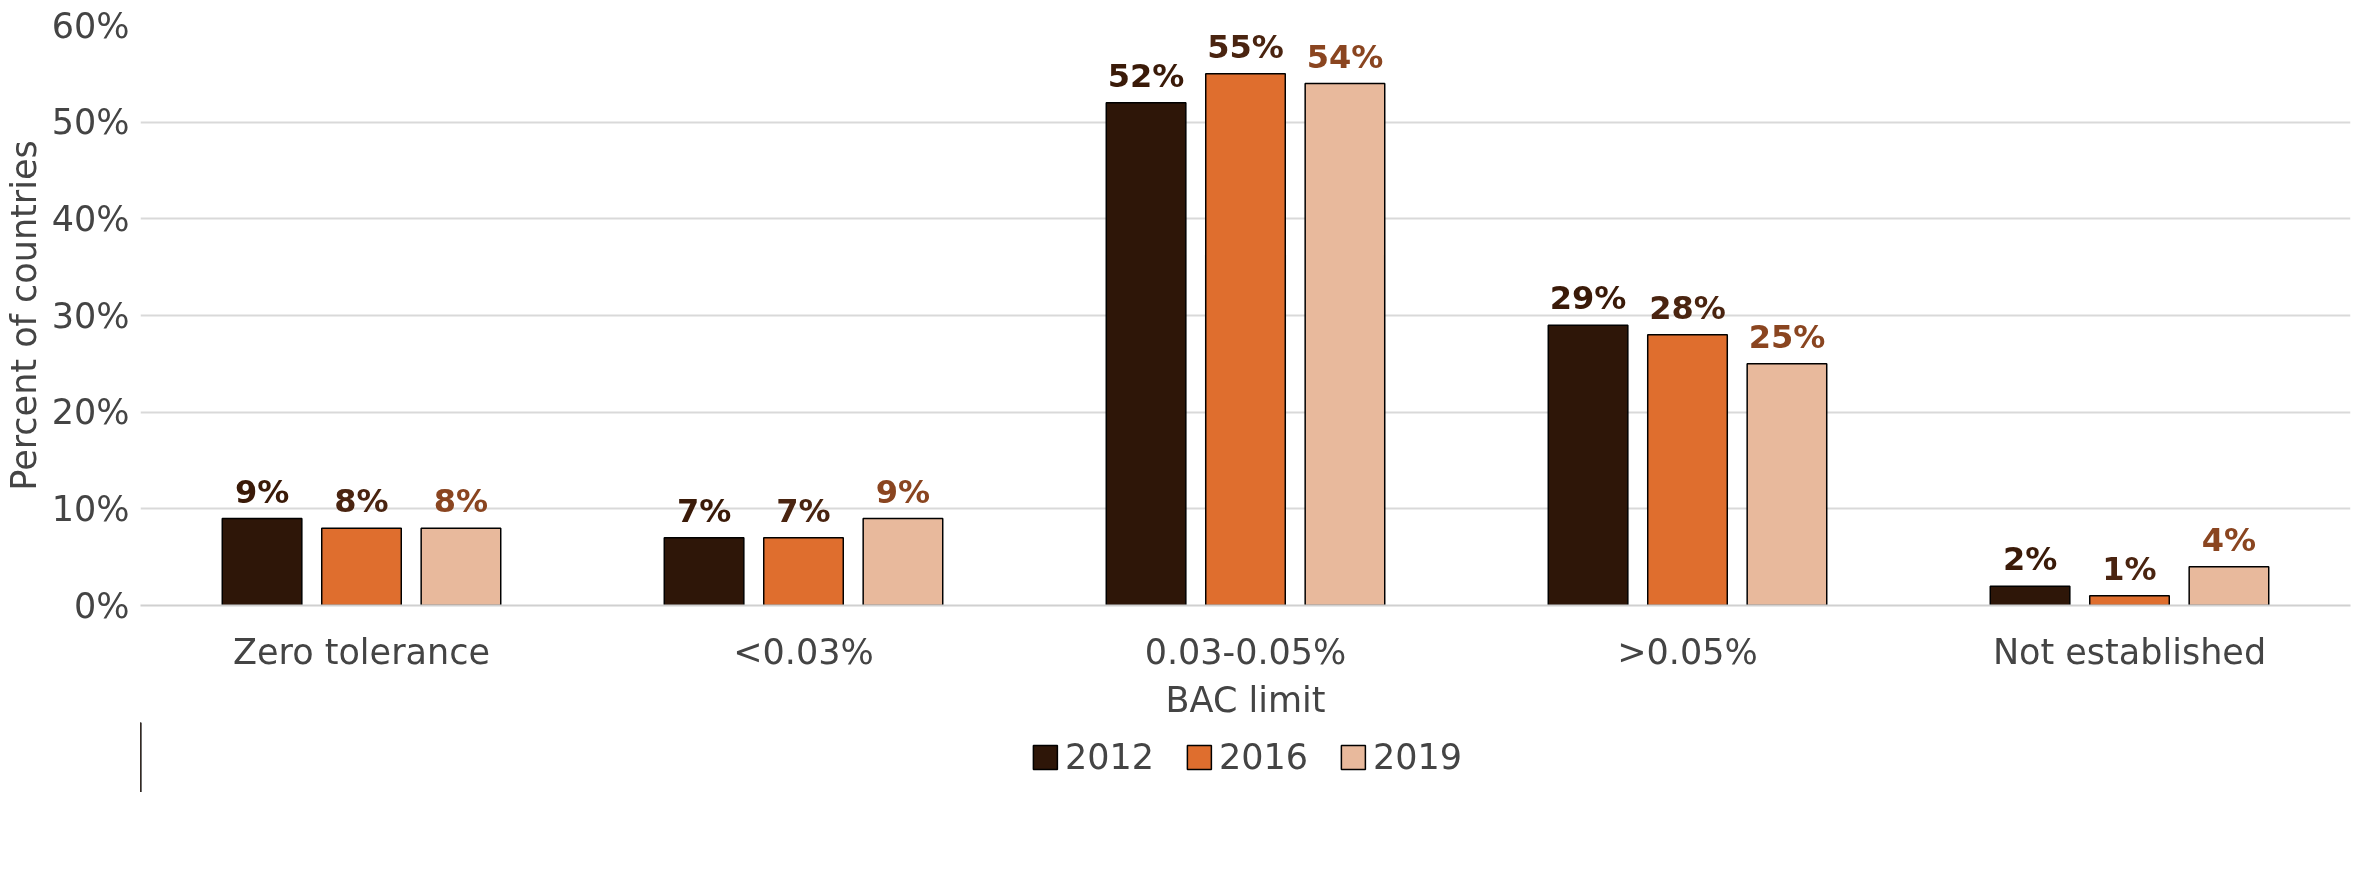 This screenshot has height=878, width=2379. What do you see at coordinates (90, 218) in the screenshot?
I see `y-tick-label: 40%` at bounding box center [90, 218].